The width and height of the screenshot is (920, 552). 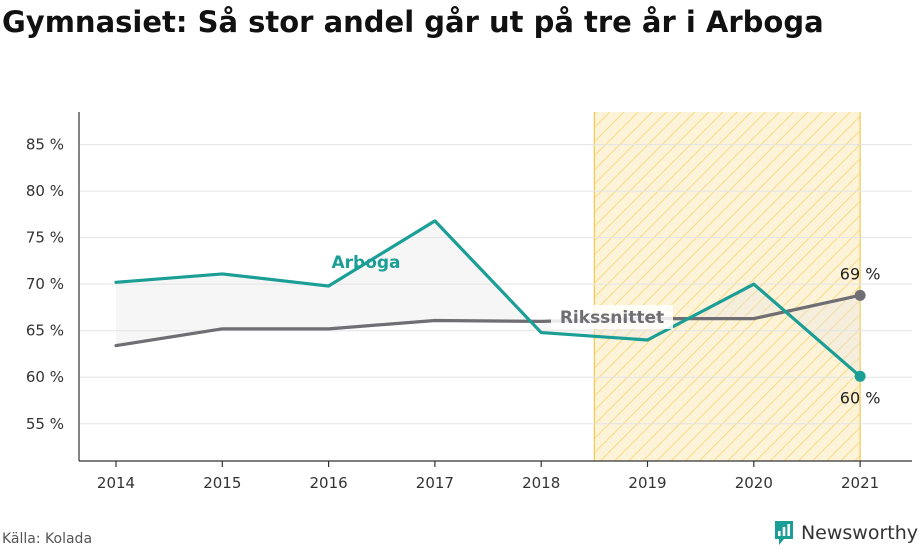 I want to click on end-label-arboga: 60 %, so click(x=860, y=397).